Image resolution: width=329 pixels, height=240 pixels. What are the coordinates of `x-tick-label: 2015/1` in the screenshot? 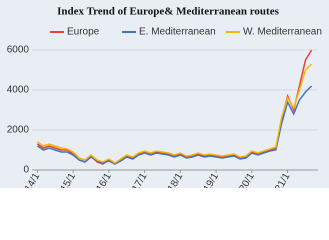 It's located at (65, 179).